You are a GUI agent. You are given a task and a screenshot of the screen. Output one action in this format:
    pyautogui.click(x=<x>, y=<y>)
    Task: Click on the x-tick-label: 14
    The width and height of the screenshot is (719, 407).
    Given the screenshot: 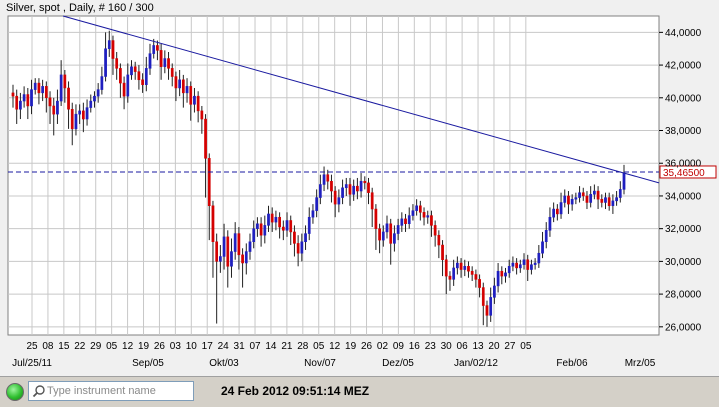 What is the action you would take?
    pyautogui.click(x=271, y=346)
    